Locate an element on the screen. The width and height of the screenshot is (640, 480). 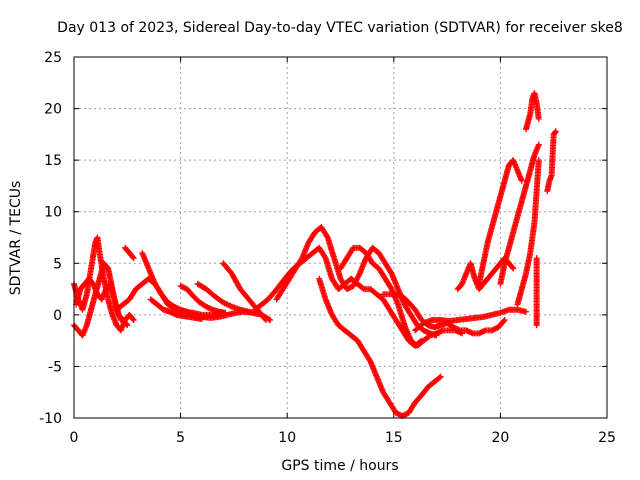
x-tick-label: 5 is located at coordinates (180, 438).